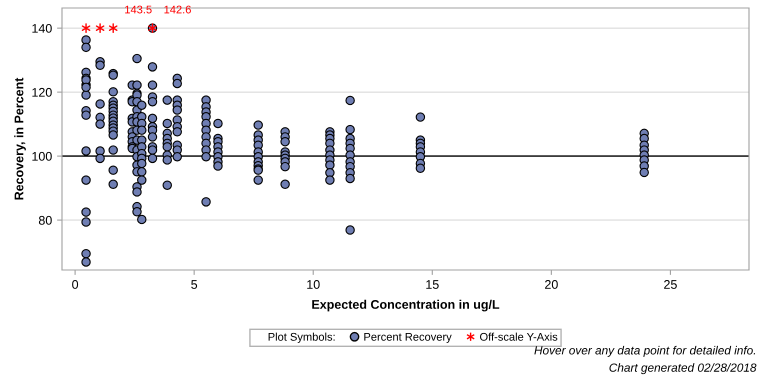  What do you see at coordinates (551, 284) in the screenshot?
I see `x-tick-label: 20` at bounding box center [551, 284].